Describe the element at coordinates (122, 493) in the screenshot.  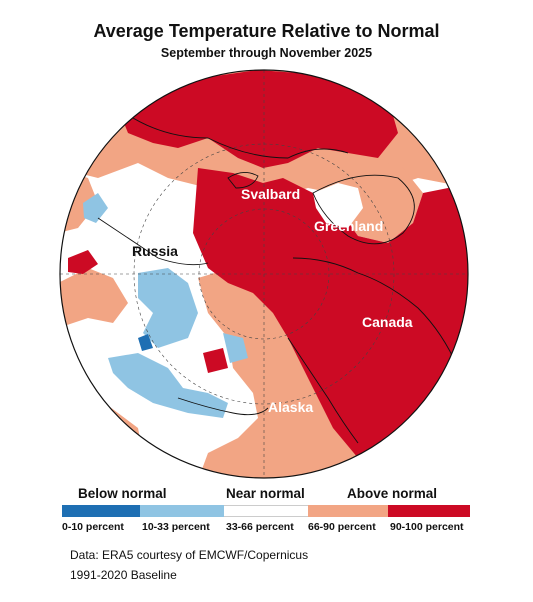
I see `legend-below-normal: Below normal` at that location.